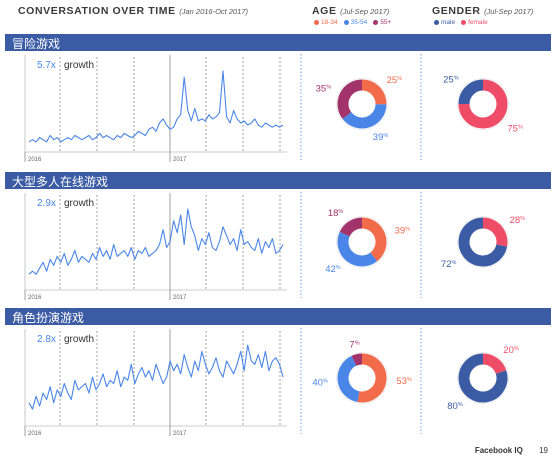  Describe the element at coordinates (404, 381) in the screenshot. I see `age-data-label: 53%` at that location.